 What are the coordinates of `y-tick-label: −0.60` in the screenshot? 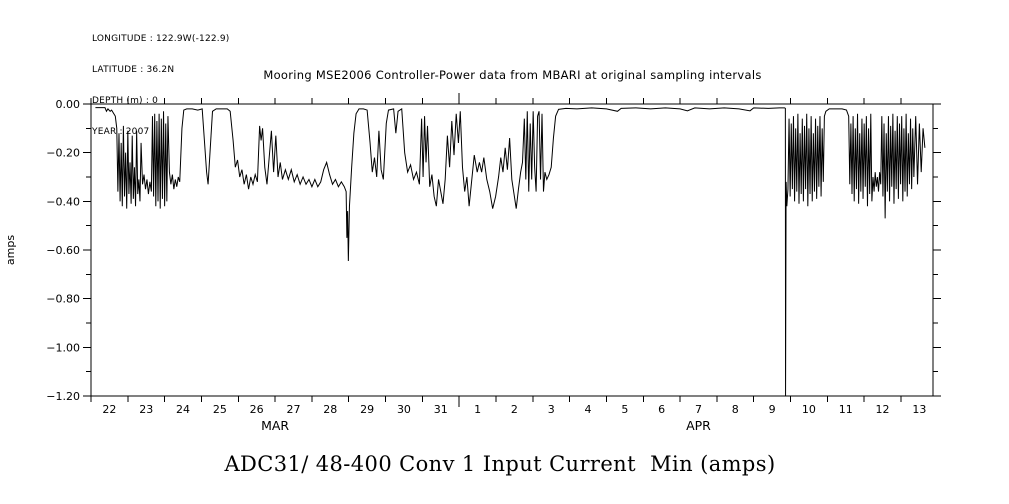 It's located at (63, 250).